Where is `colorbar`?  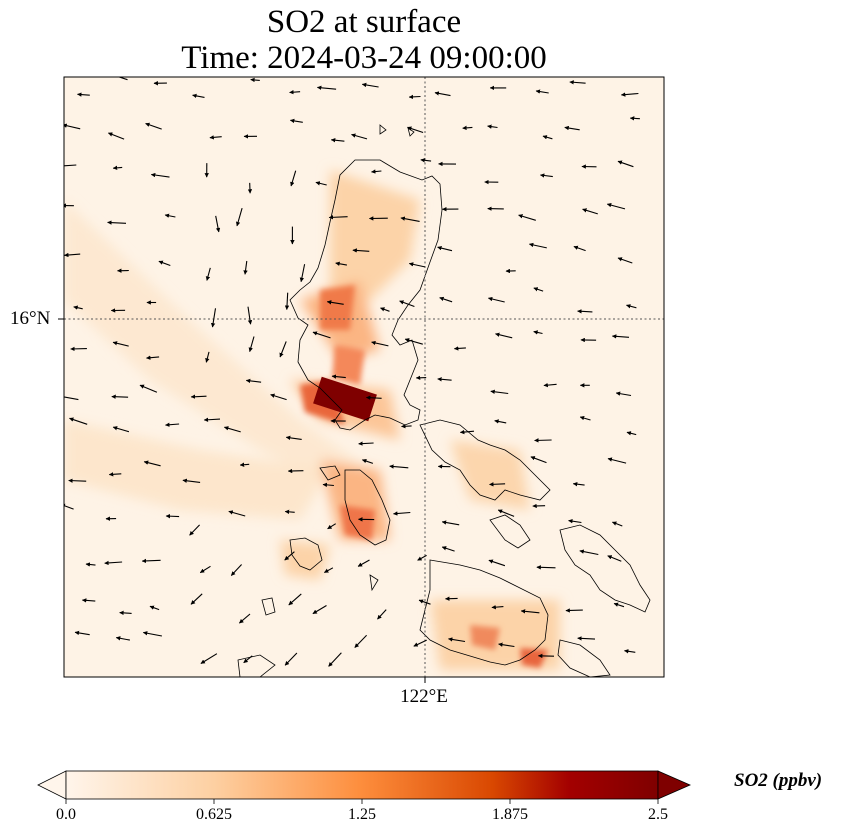
colorbar is located at coordinates (364, 787).